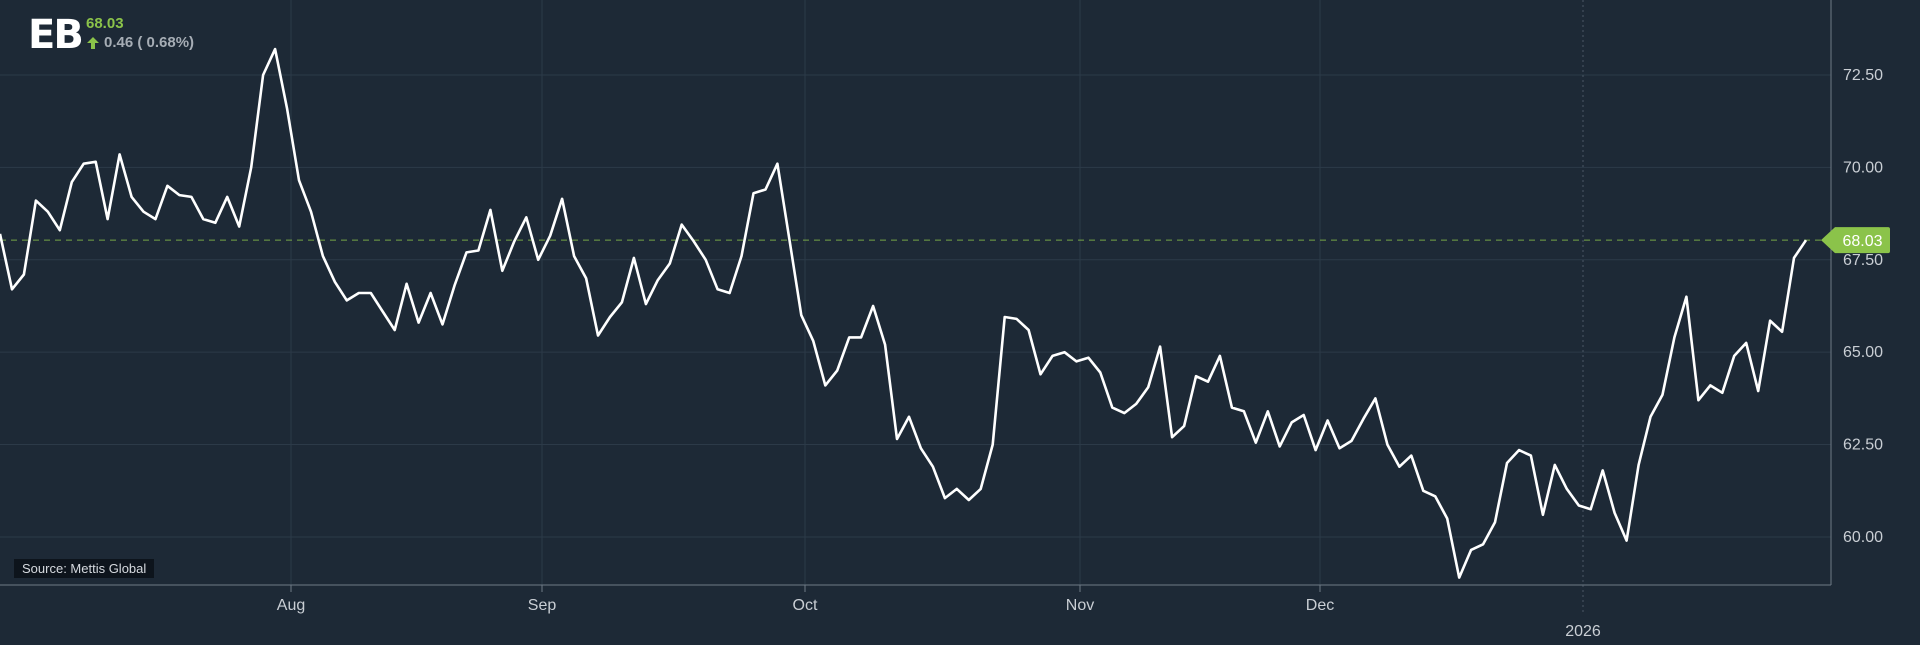 This screenshot has width=1920, height=645. I want to click on y-axis-labels: 60.00 62.50 65.00 67.50 70.00 72.50, so click(1863, 306).